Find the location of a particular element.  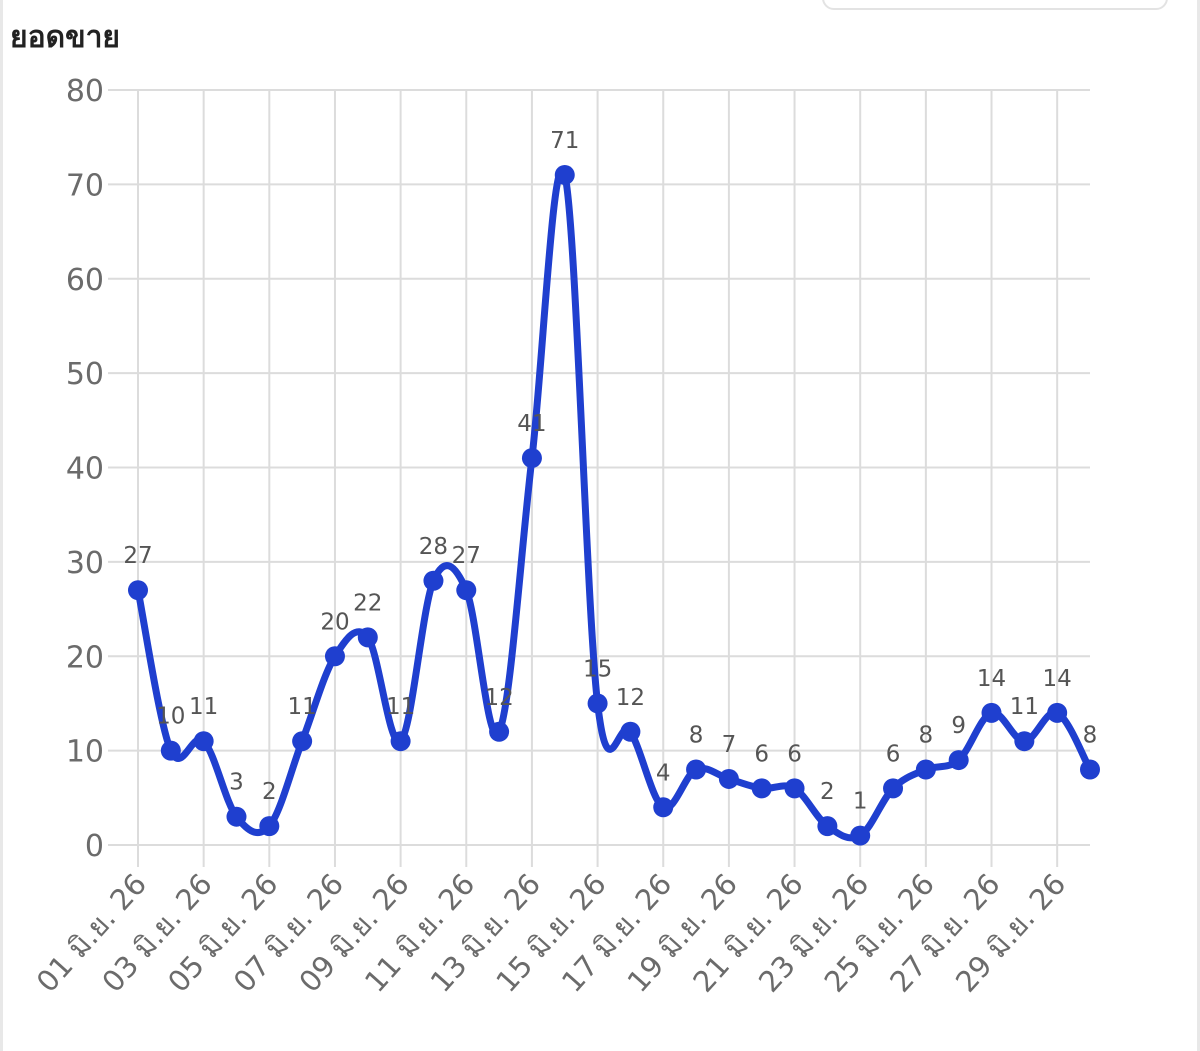

data-label: 41 is located at coordinates (531, 424).